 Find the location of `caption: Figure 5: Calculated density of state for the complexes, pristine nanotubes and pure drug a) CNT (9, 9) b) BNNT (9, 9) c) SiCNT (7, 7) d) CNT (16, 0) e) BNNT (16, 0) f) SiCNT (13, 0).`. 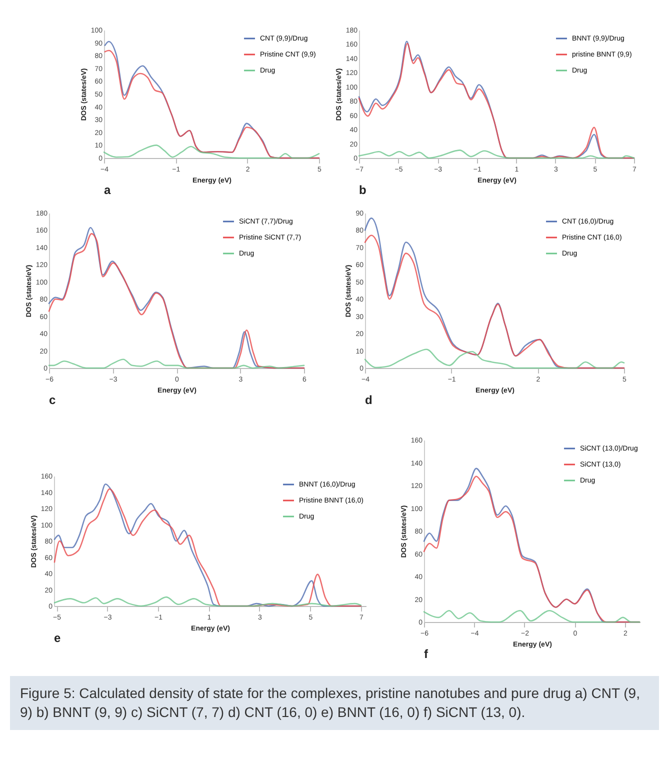

caption: Figure 5: Calculated density of state for the complexes, pristine nanotubes and pure drug a) CNT (9, 9) b) BNNT (9, 9) c) SiCNT (7, 7) d) CNT (16, 0) e) BNNT (16, 0) f) SiCNT (13, 0). is located at coordinates (330, 703).